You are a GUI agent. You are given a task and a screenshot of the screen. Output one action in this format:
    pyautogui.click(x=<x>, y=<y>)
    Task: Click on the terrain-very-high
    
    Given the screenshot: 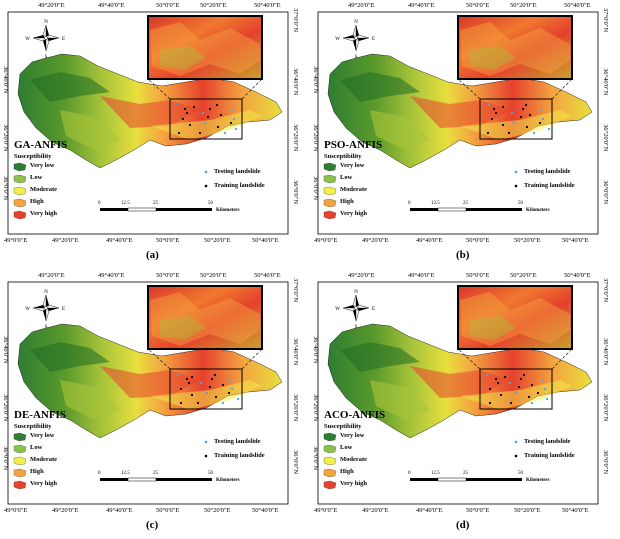 What is the action you would take?
    pyautogui.click(x=150, y=382)
    